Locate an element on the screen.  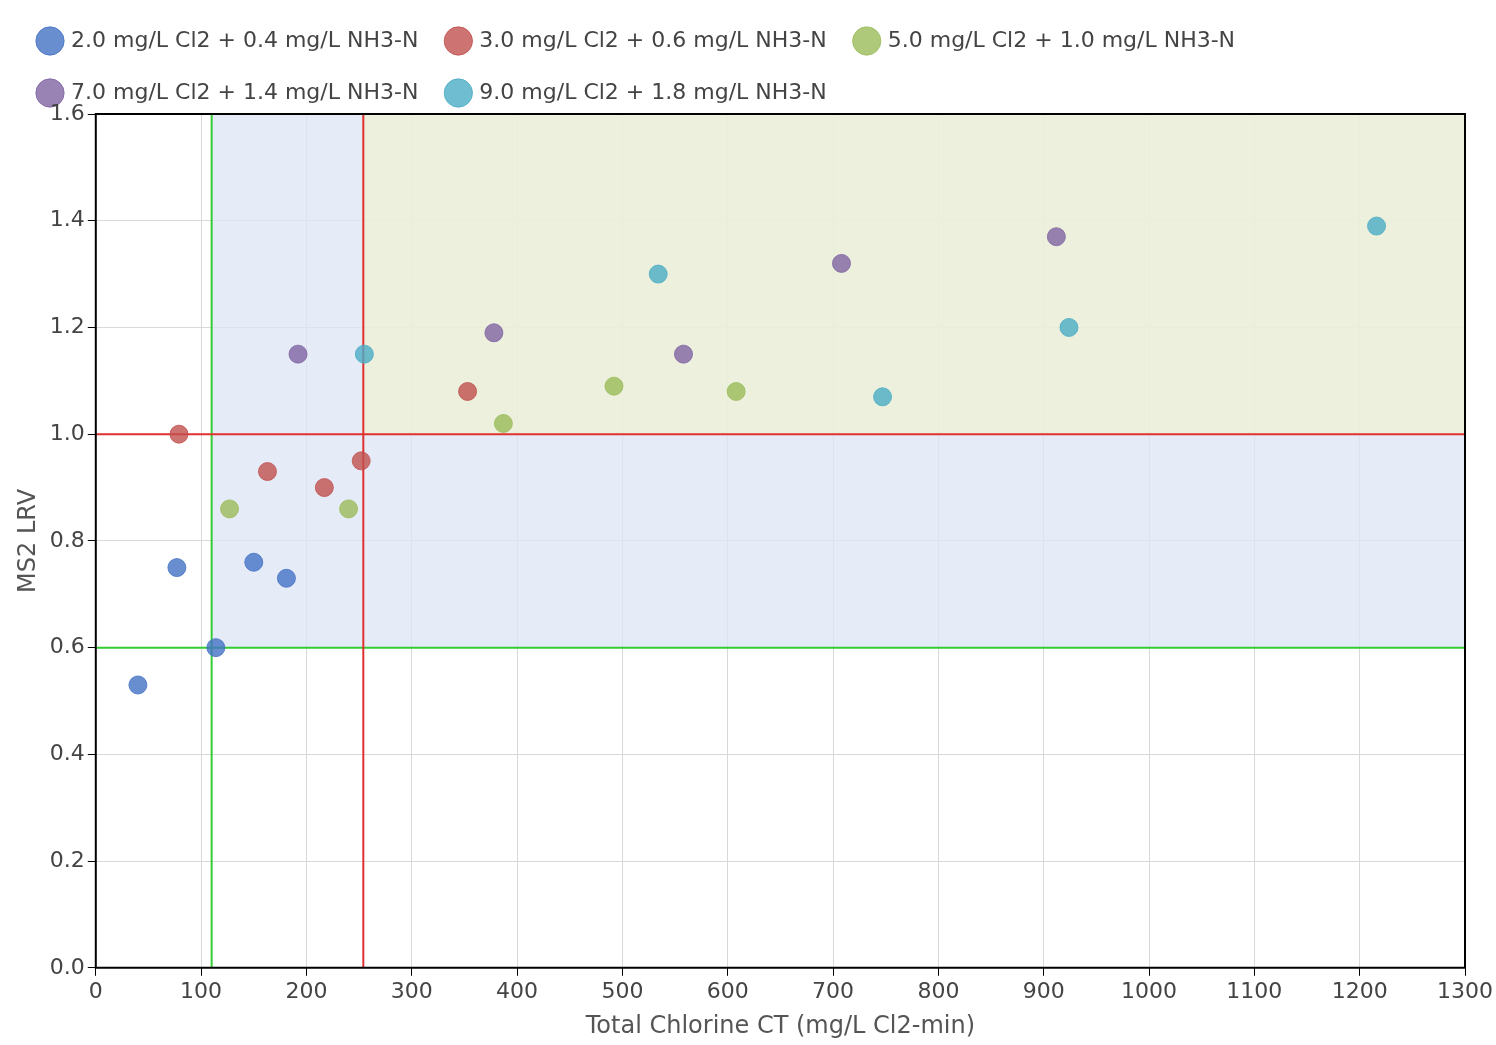
x-axis-title: Total Chlorine CT (mg/L Cl2-min) is located at coordinates (780, 1024).